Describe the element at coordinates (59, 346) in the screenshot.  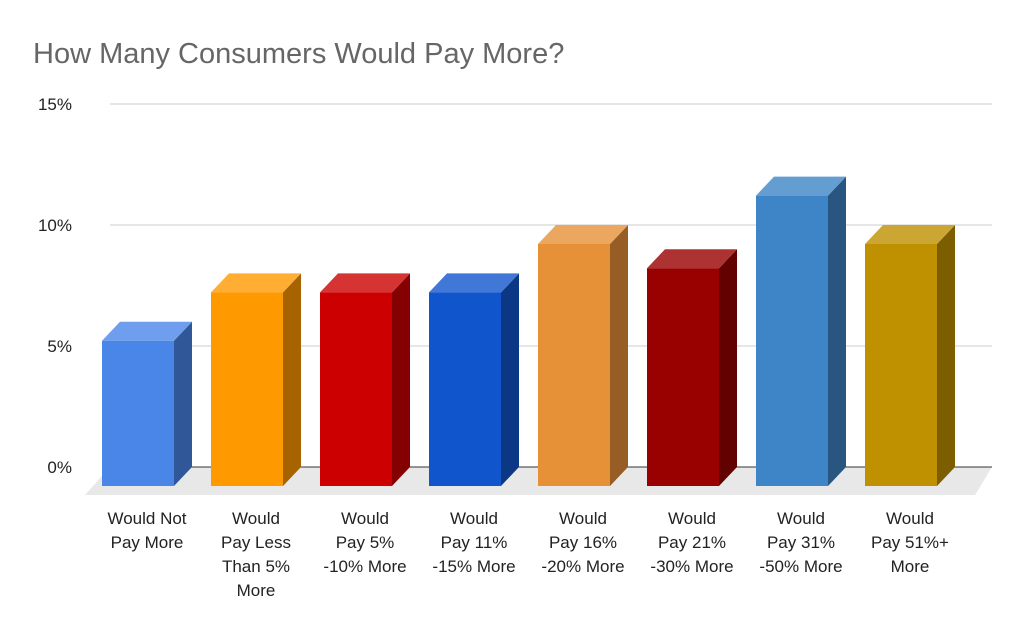
I see `y-tick-label: 5%` at that location.